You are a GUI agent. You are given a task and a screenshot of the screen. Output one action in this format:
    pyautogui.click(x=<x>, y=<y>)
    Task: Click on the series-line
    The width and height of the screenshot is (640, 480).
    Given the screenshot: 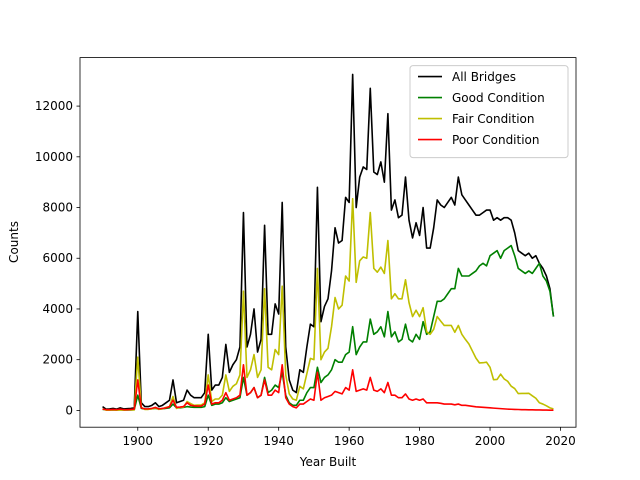 What is the action you would take?
    pyautogui.click(x=328, y=387)
    